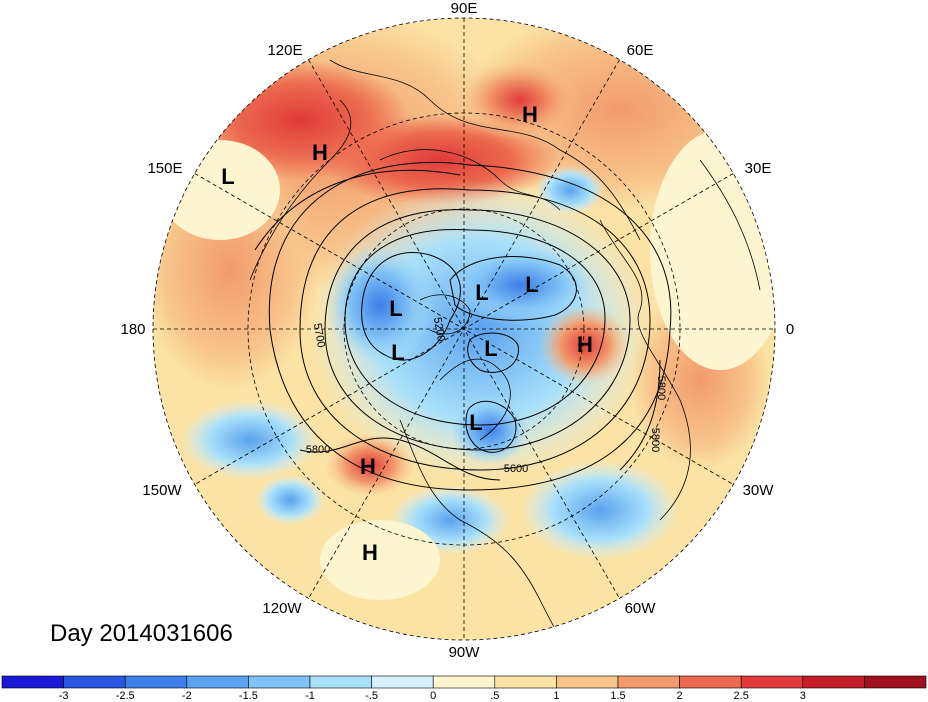  I want to click on lon-label: 150E, so click(164, 168).